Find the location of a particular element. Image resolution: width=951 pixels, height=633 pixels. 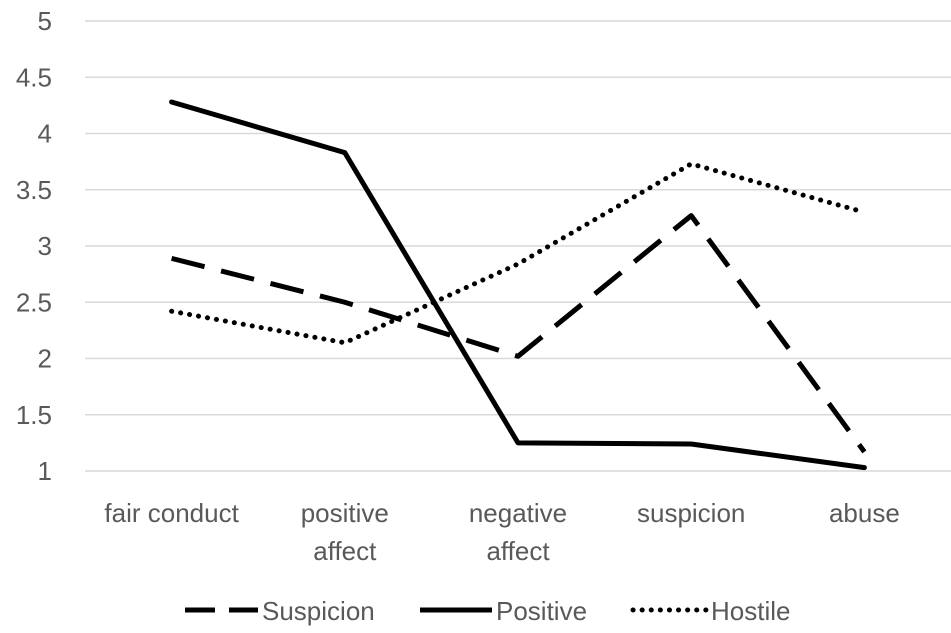

y-tick-label: 4.5 is located at coordinates (34, 77).